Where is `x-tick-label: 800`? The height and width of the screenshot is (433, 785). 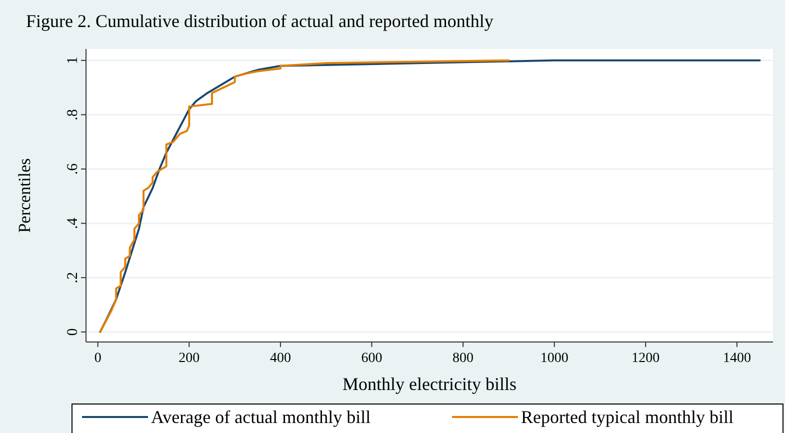
x-tick-label: 800 is located at coordinates (463, 358).